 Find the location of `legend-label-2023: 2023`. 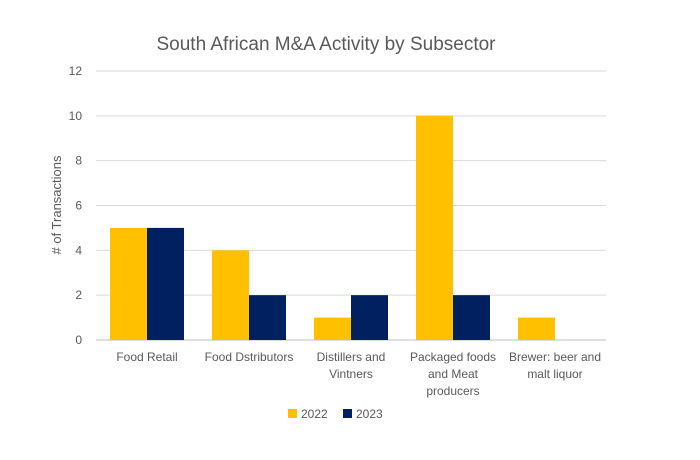

legend-label-2023: 2023 is located at coordinates (369, 414).